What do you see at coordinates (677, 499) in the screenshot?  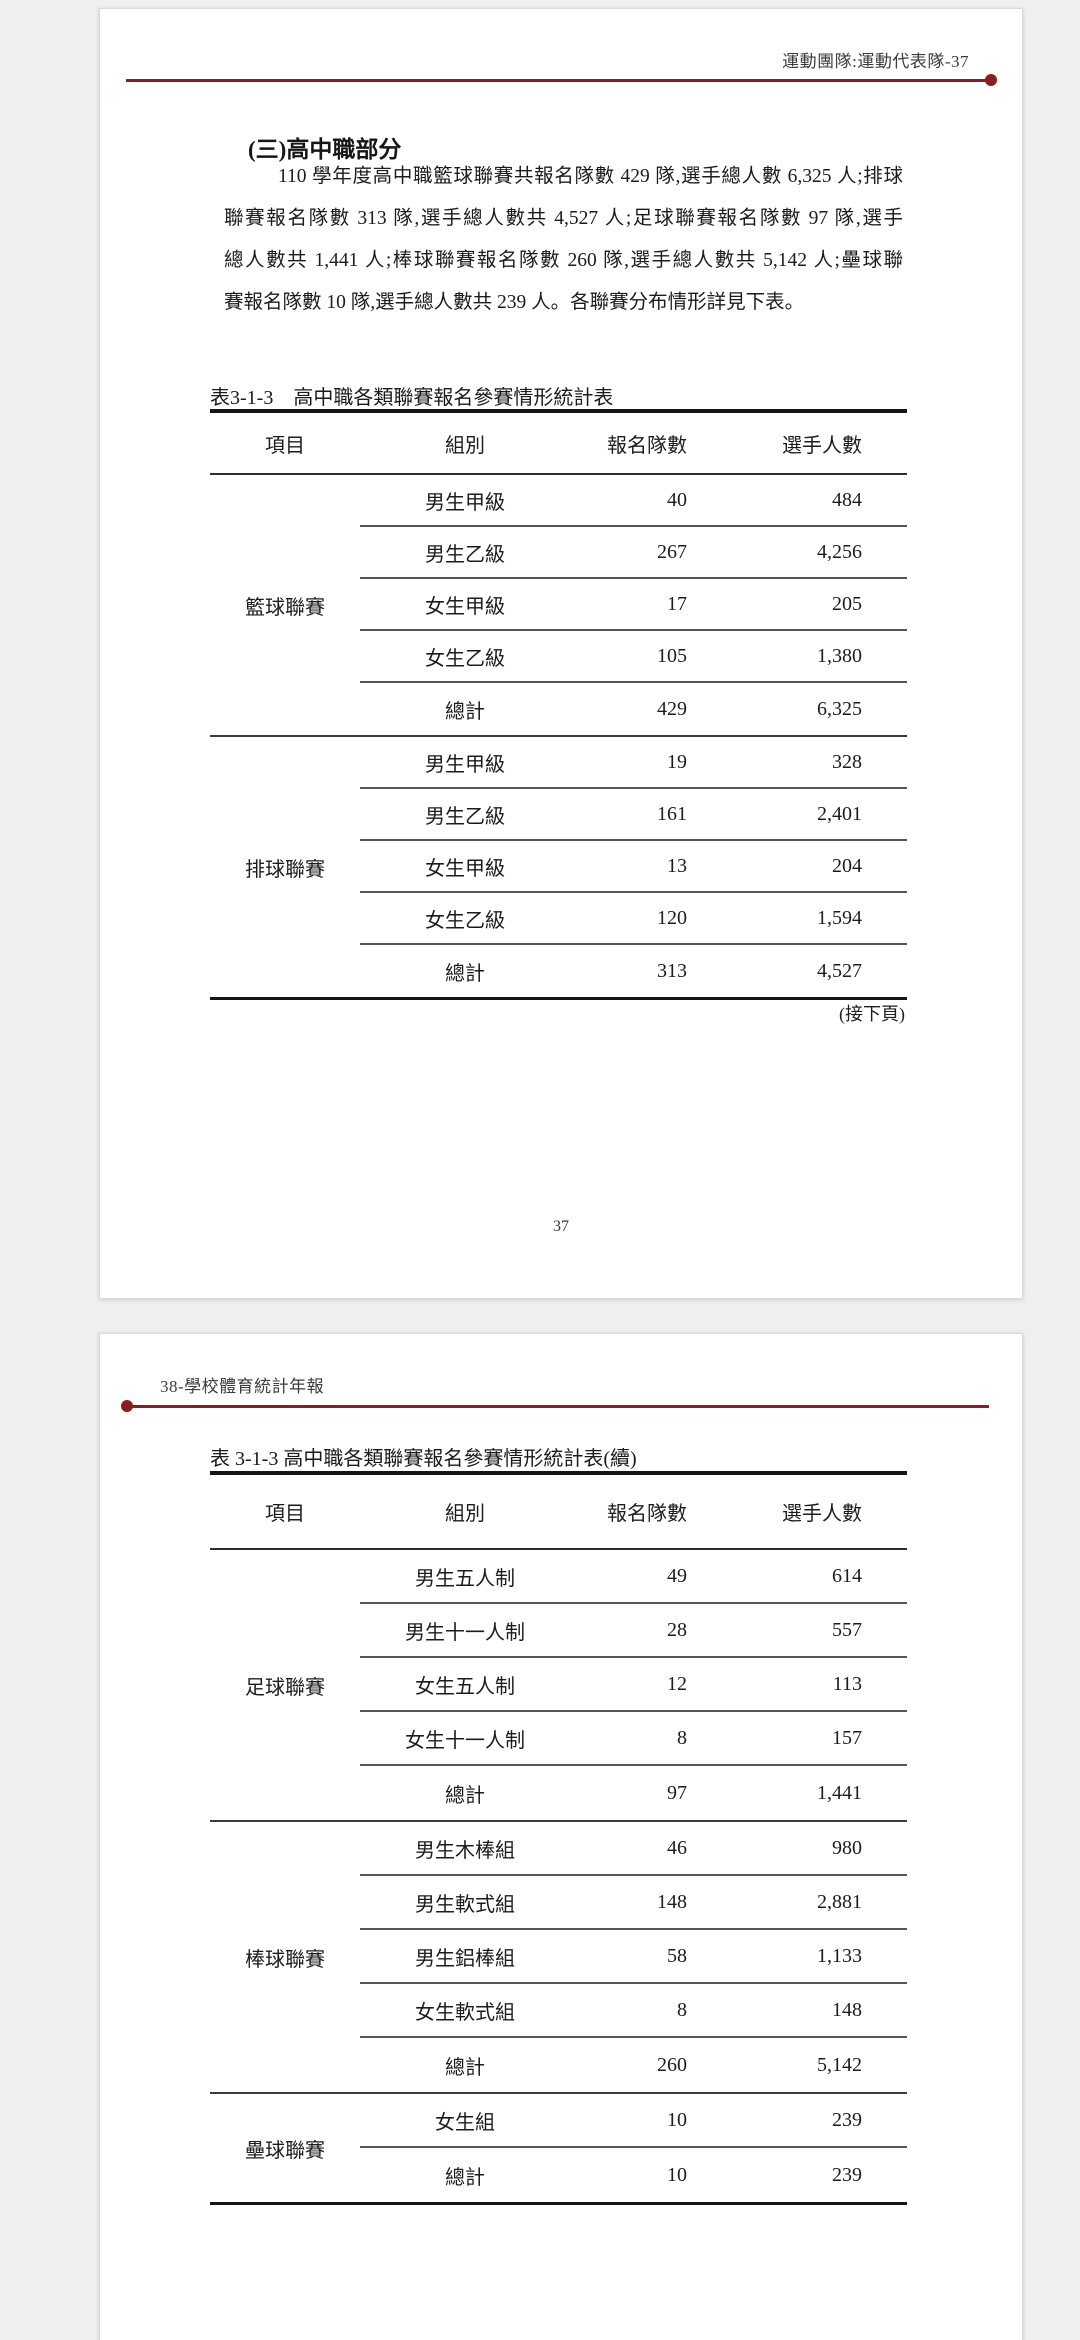 I see `cell-value: 40` at bounding box center [677, 499].